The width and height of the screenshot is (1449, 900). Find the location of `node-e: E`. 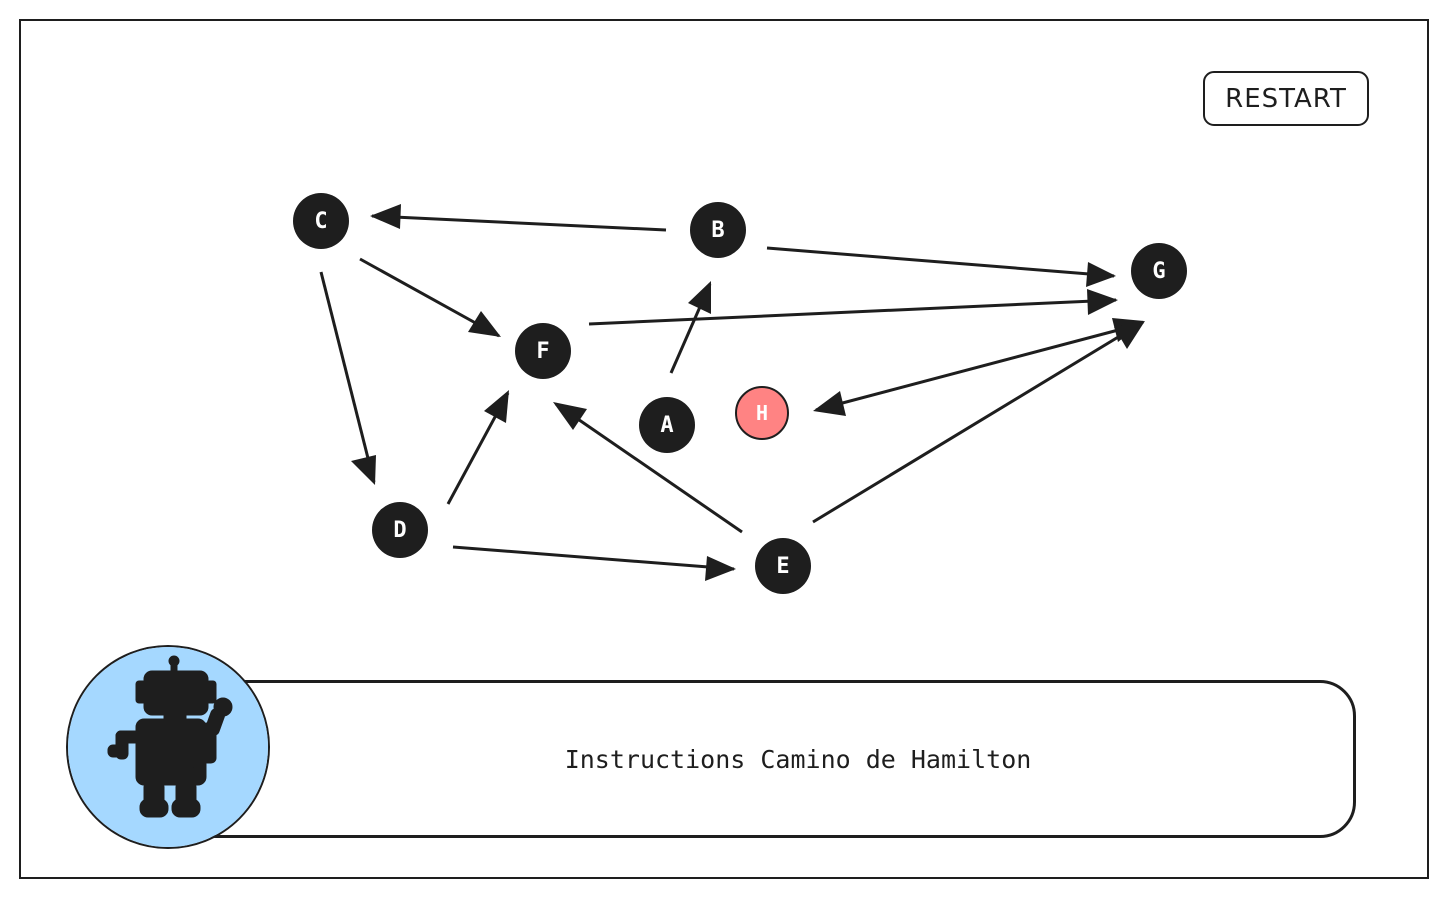

node-e: E is located at coordinates (783, 566).